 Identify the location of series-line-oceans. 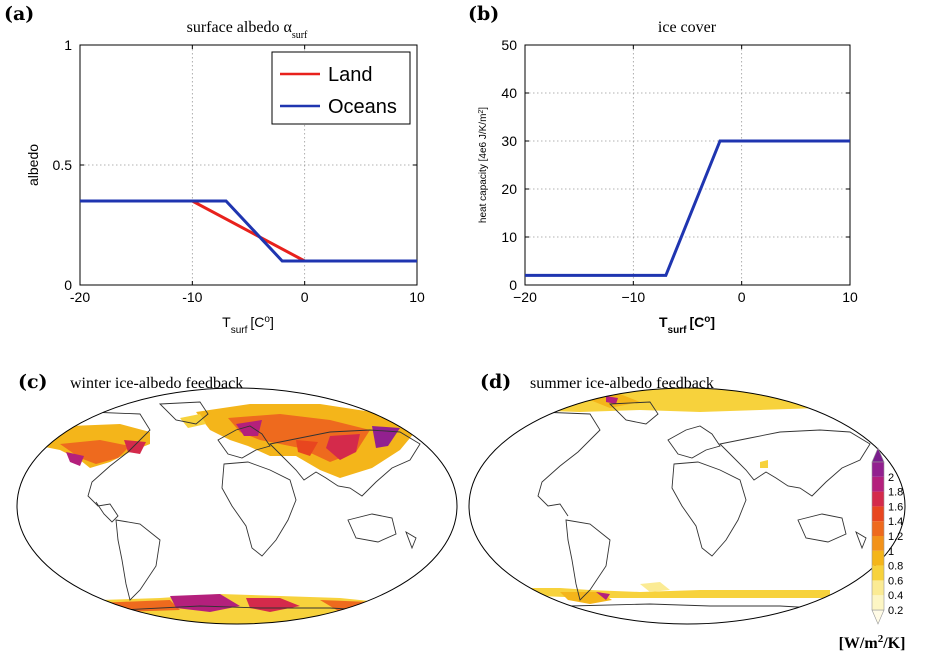
(248, 231).